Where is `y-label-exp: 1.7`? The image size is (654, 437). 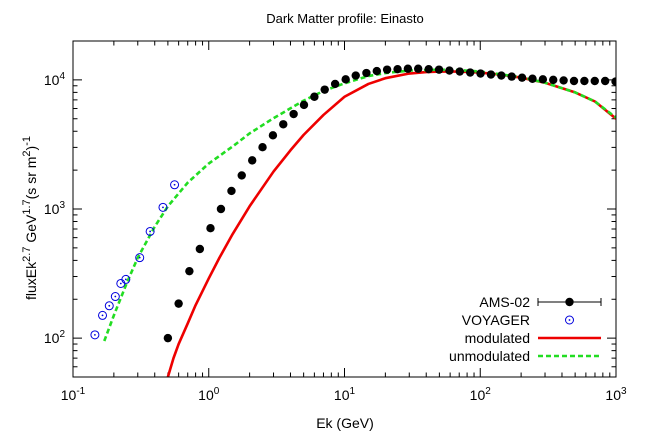 y-label-exp: 1.7 is located at coordinates (27, 206).